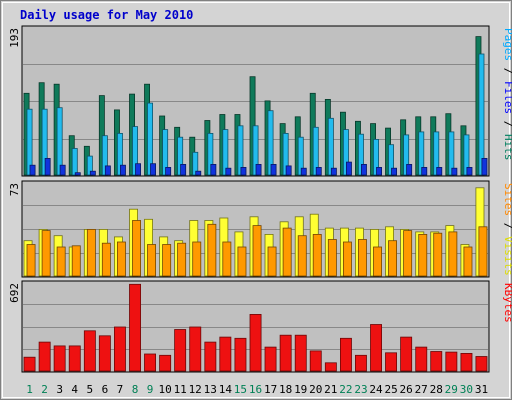  Describe the element at coordinates (180, 389) in the screenshot. I see `x-tick-label-day-11: 11` at that location.